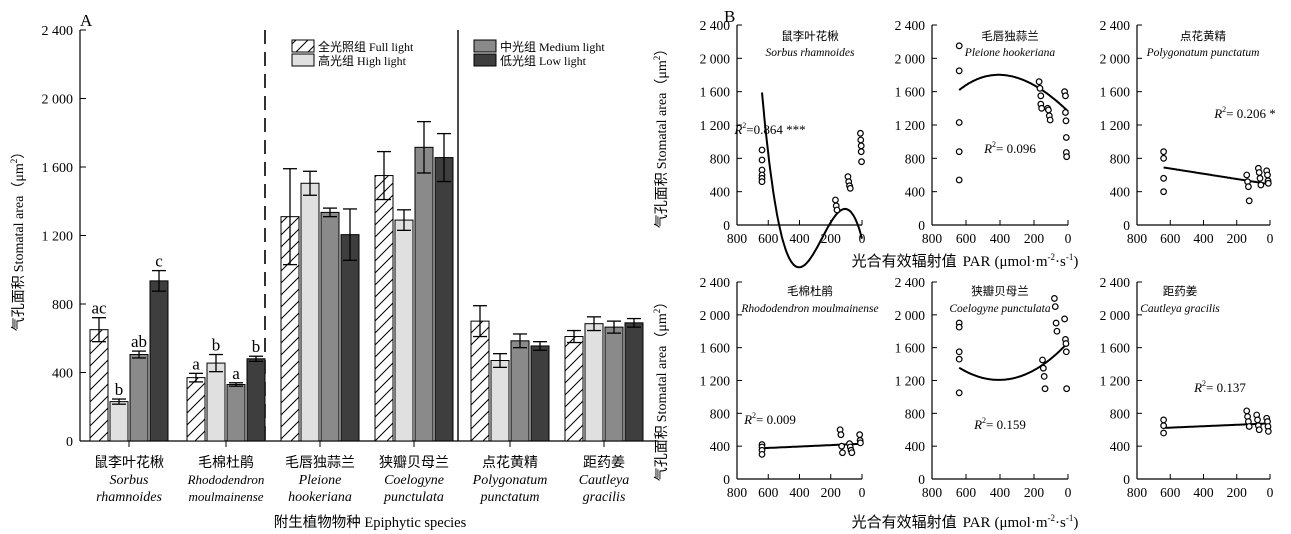 This screenshot has height=534, width=1291. Describe the element at coordinates (809, 309) in the screenshot. I see `species-latin-label: Rhododendron moulmainense` at that location.